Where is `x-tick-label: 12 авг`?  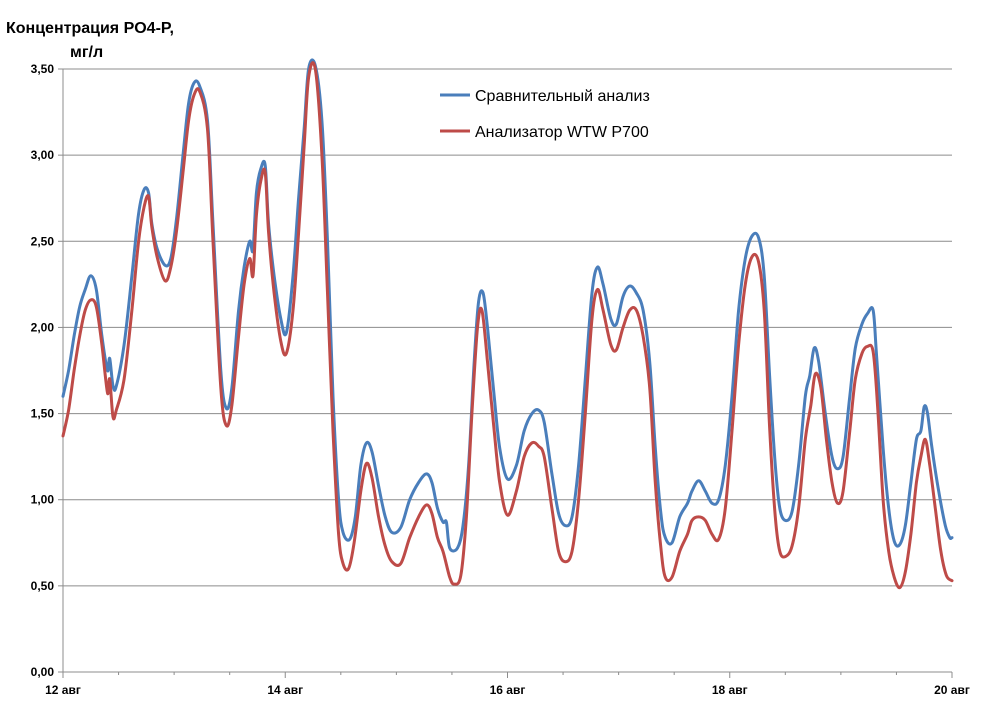 x-tick-label: 12 авг is located at coordinates (63, 690).